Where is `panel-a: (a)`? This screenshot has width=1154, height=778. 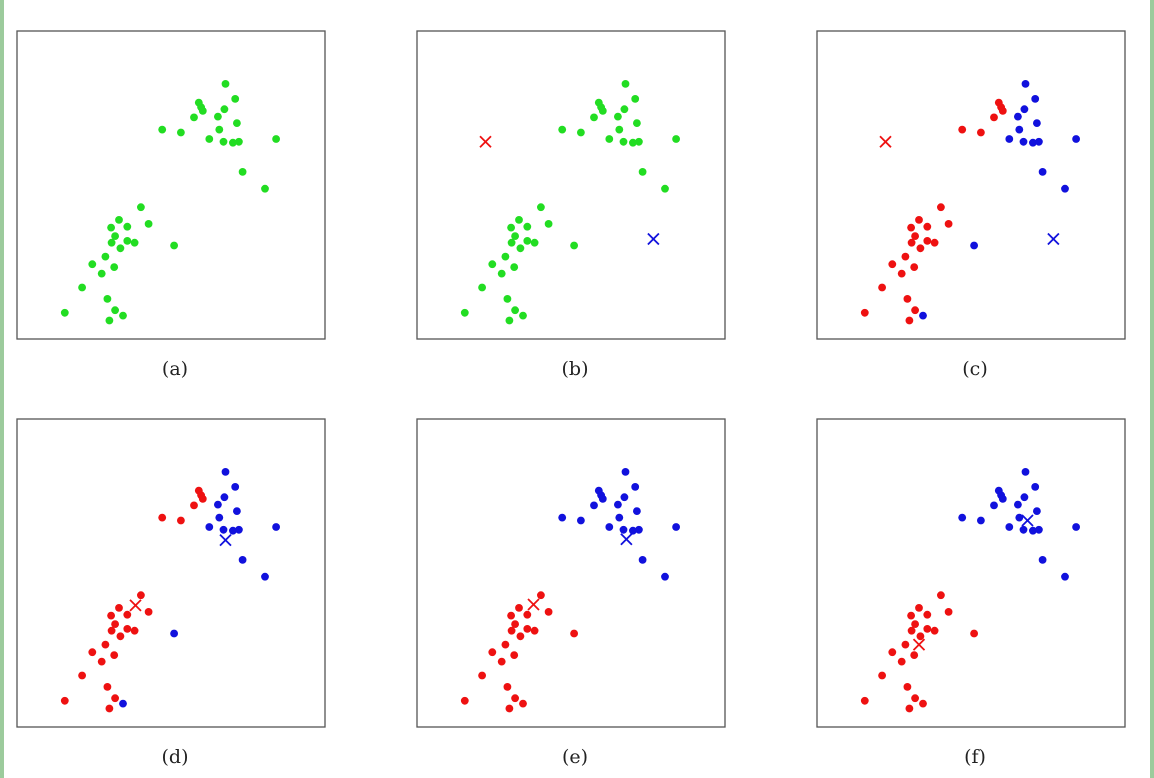 panel-a: (a) is located at coordinates (175, 209).